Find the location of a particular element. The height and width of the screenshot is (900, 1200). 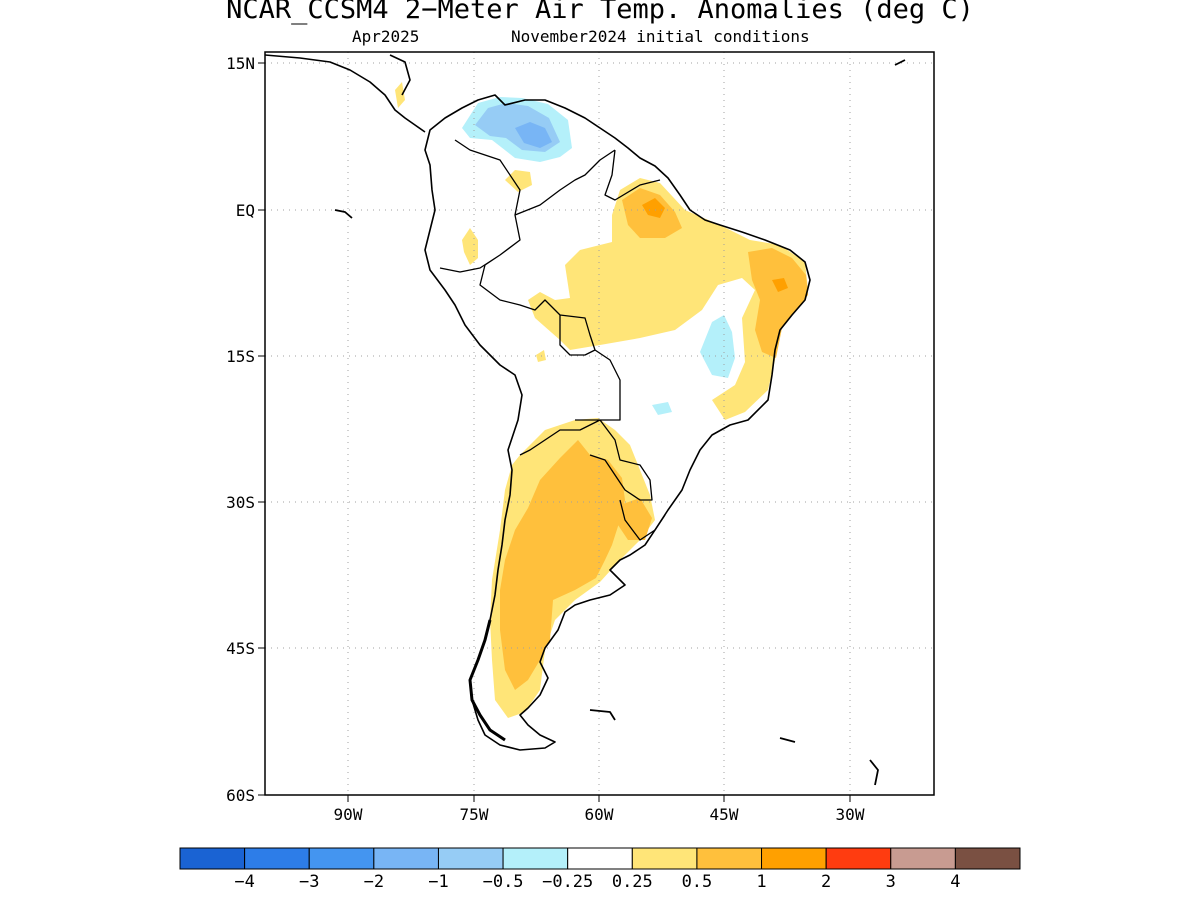

colorbar-label: 0.25 is located at coordinates (632, 882).